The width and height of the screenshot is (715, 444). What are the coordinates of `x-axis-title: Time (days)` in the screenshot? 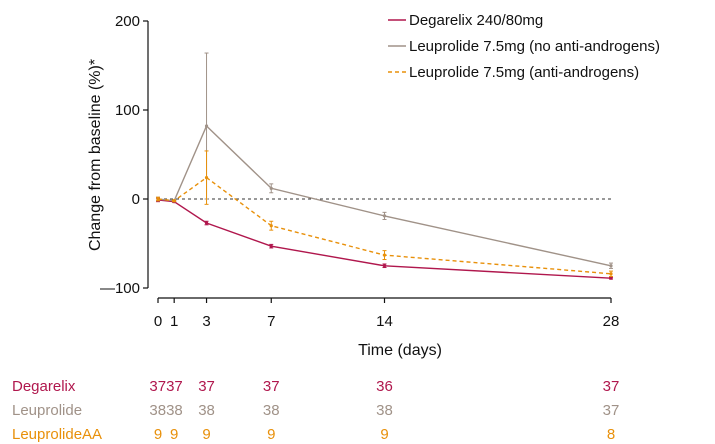 It's located at (400, 350).